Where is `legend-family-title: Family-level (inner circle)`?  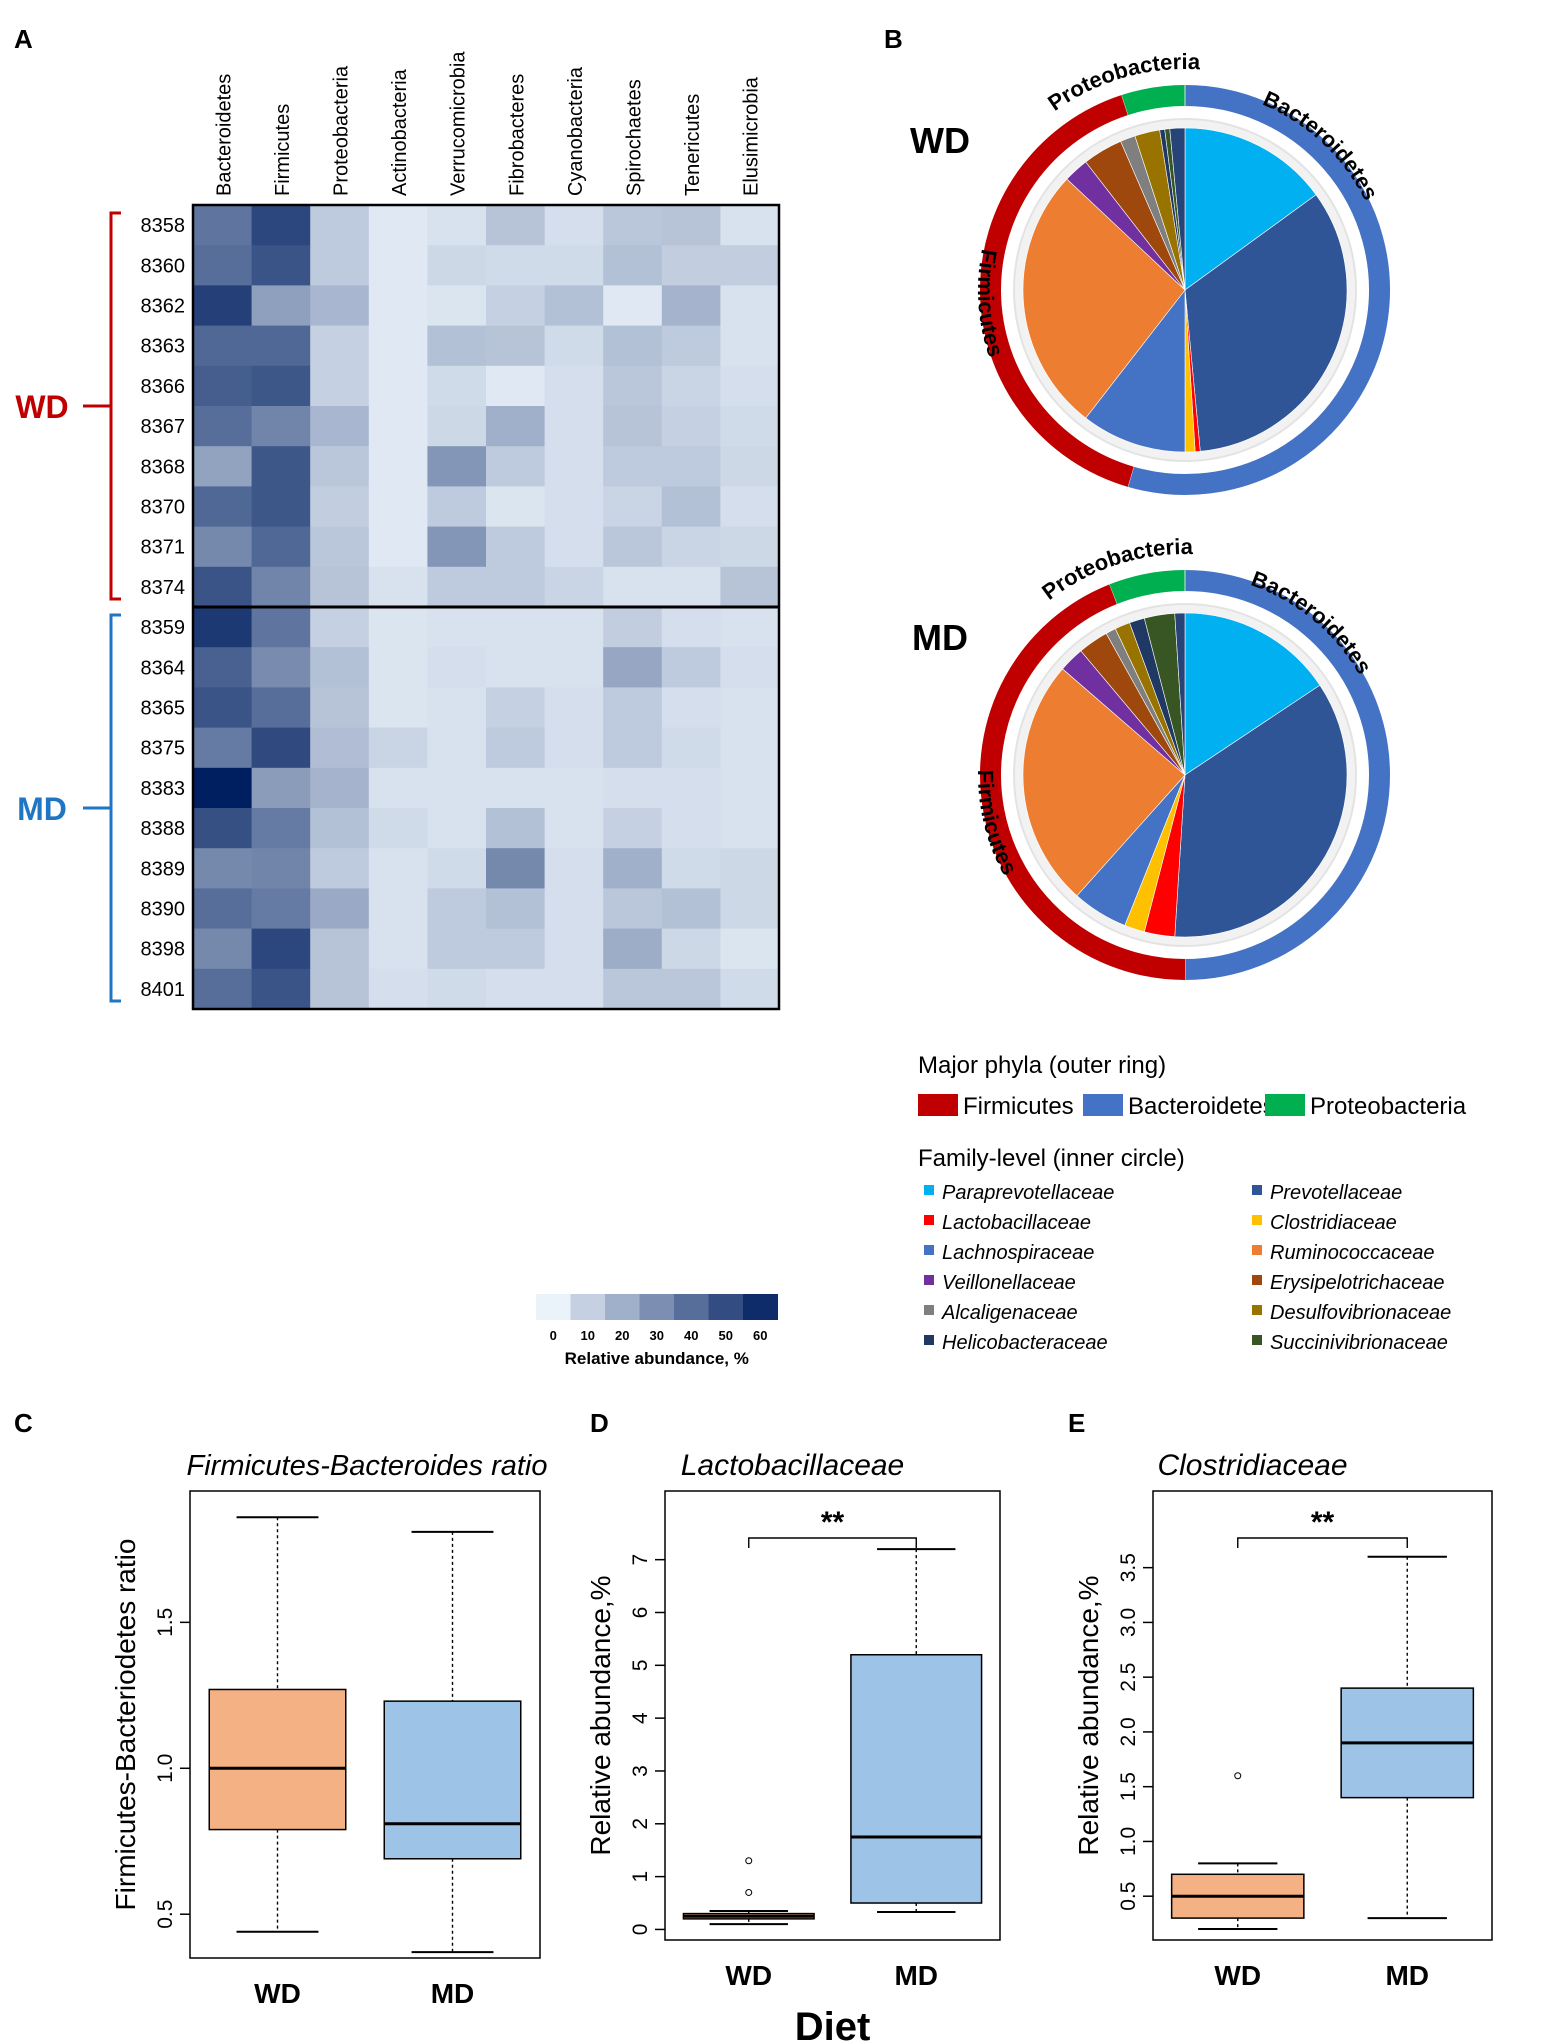
legend-family-title: Family-level (inner circle) is located at coordinates (1051, 1158).